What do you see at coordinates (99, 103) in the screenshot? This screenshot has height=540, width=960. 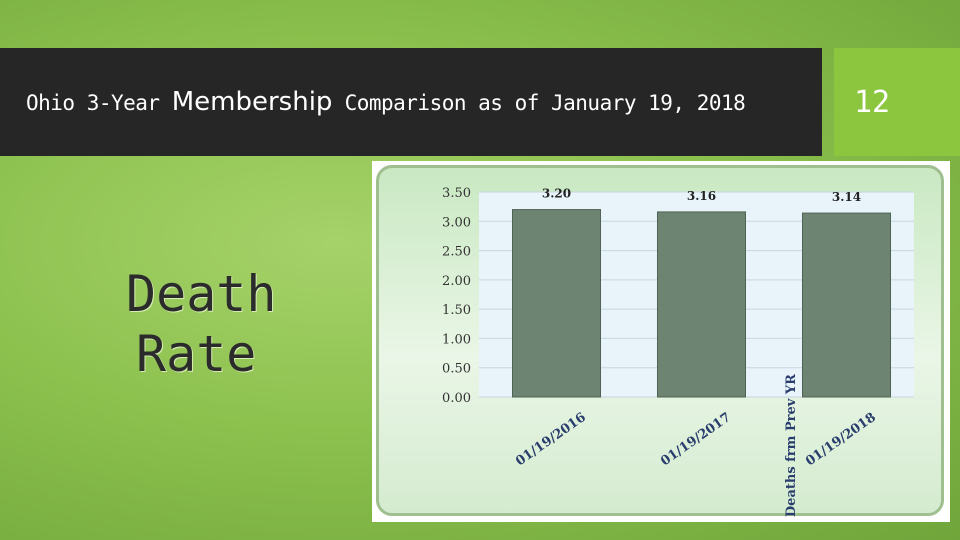 I see `title-prefix: Ohio 3-Year` at bounding box center [99, 103].